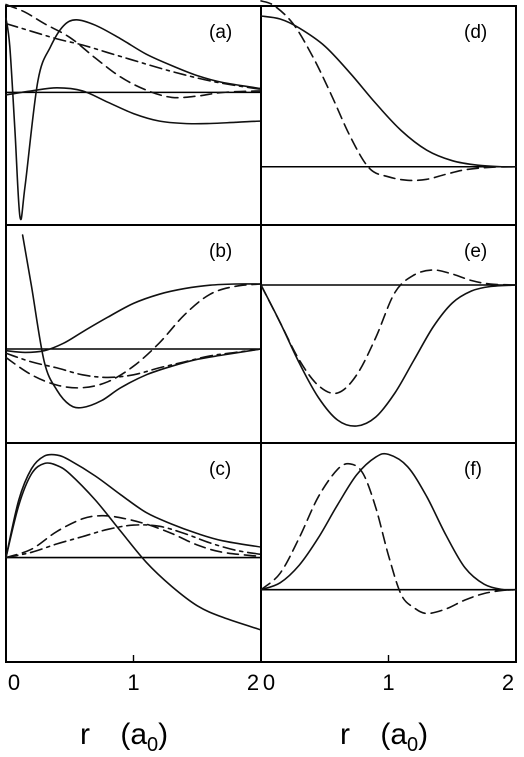  What do you see at coordinates (220, 469) in the screenshot?
I see `panel-label: (c)` at bounding box center [220, 469].